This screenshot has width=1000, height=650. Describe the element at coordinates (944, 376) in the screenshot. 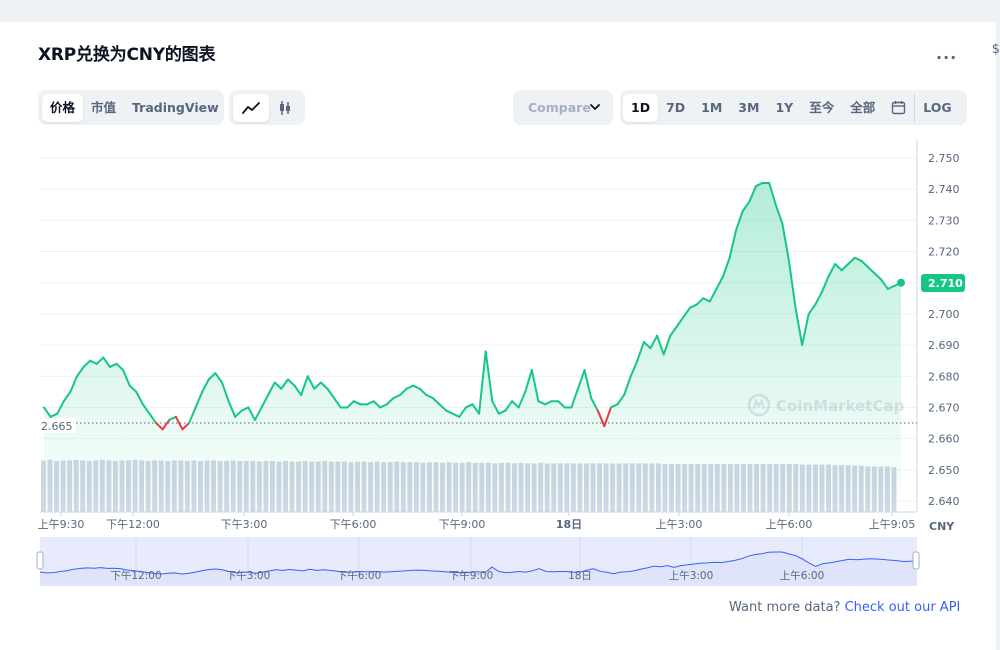

I see `y-tick-label: 2.680` at that location.